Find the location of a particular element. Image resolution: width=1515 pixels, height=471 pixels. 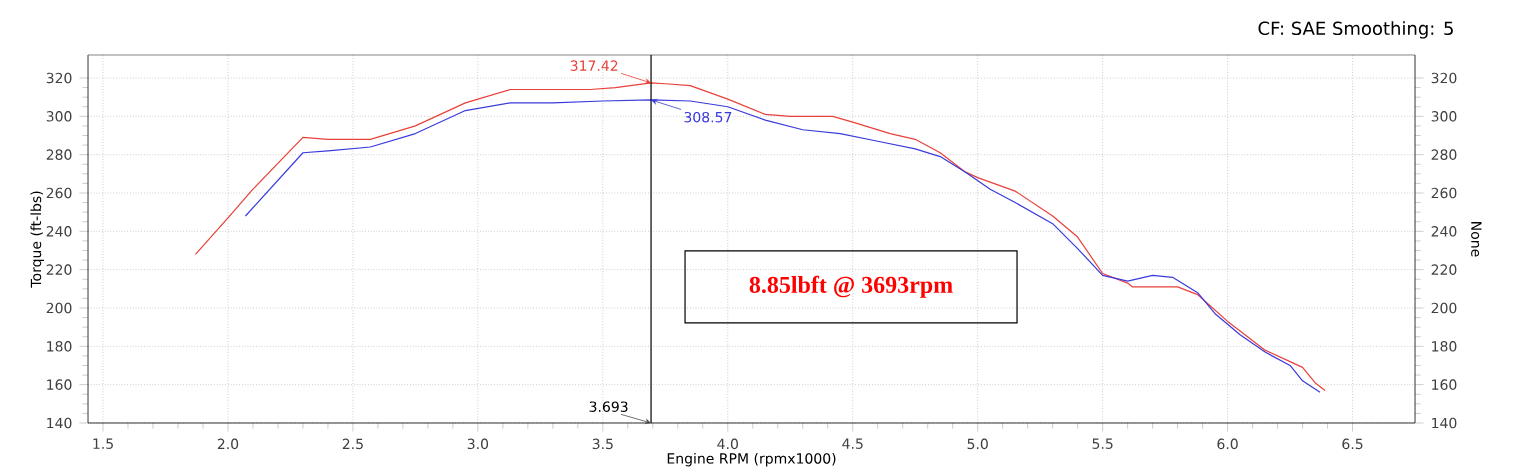

y2-tick-label: 260 is located at coordinates (1444, 193).